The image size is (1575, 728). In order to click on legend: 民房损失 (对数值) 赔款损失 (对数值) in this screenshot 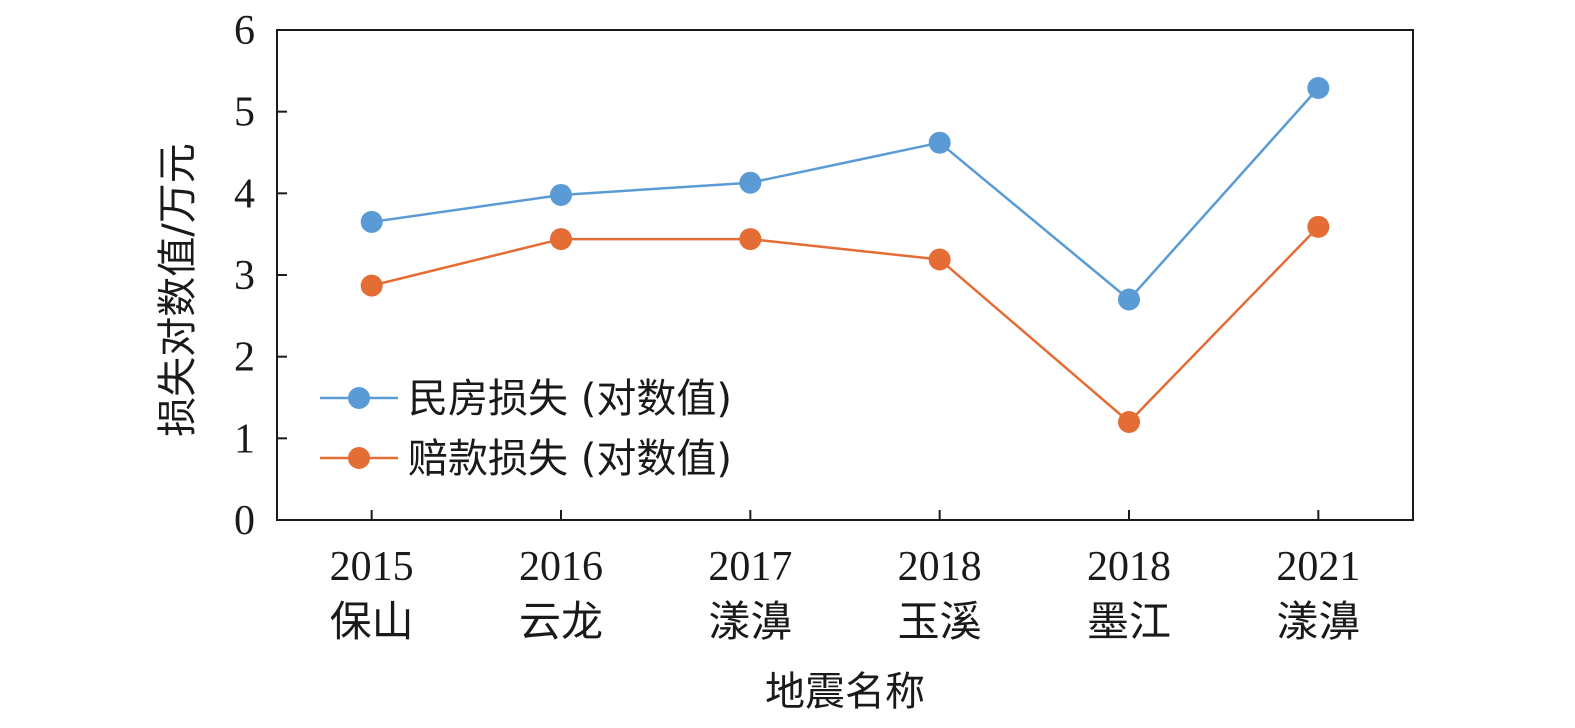, I will do `click(526, 429)`.